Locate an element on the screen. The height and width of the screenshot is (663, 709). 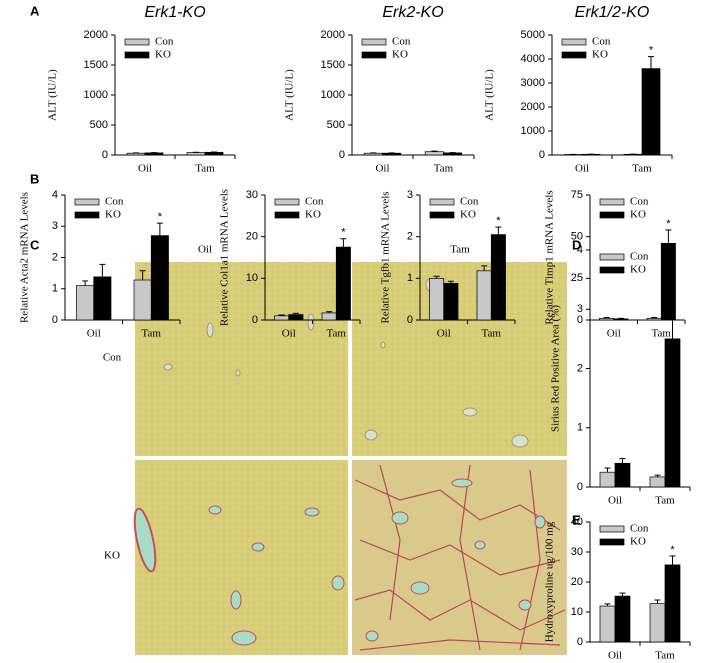
y-tick-label: 1 is located at coordinates (55, 289).